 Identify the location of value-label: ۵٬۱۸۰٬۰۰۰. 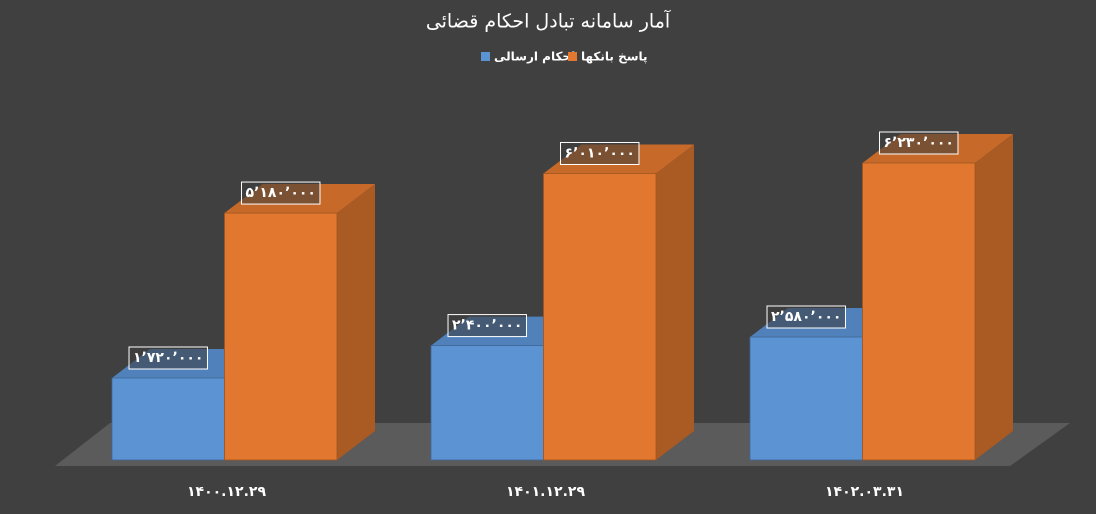
(281, 193).